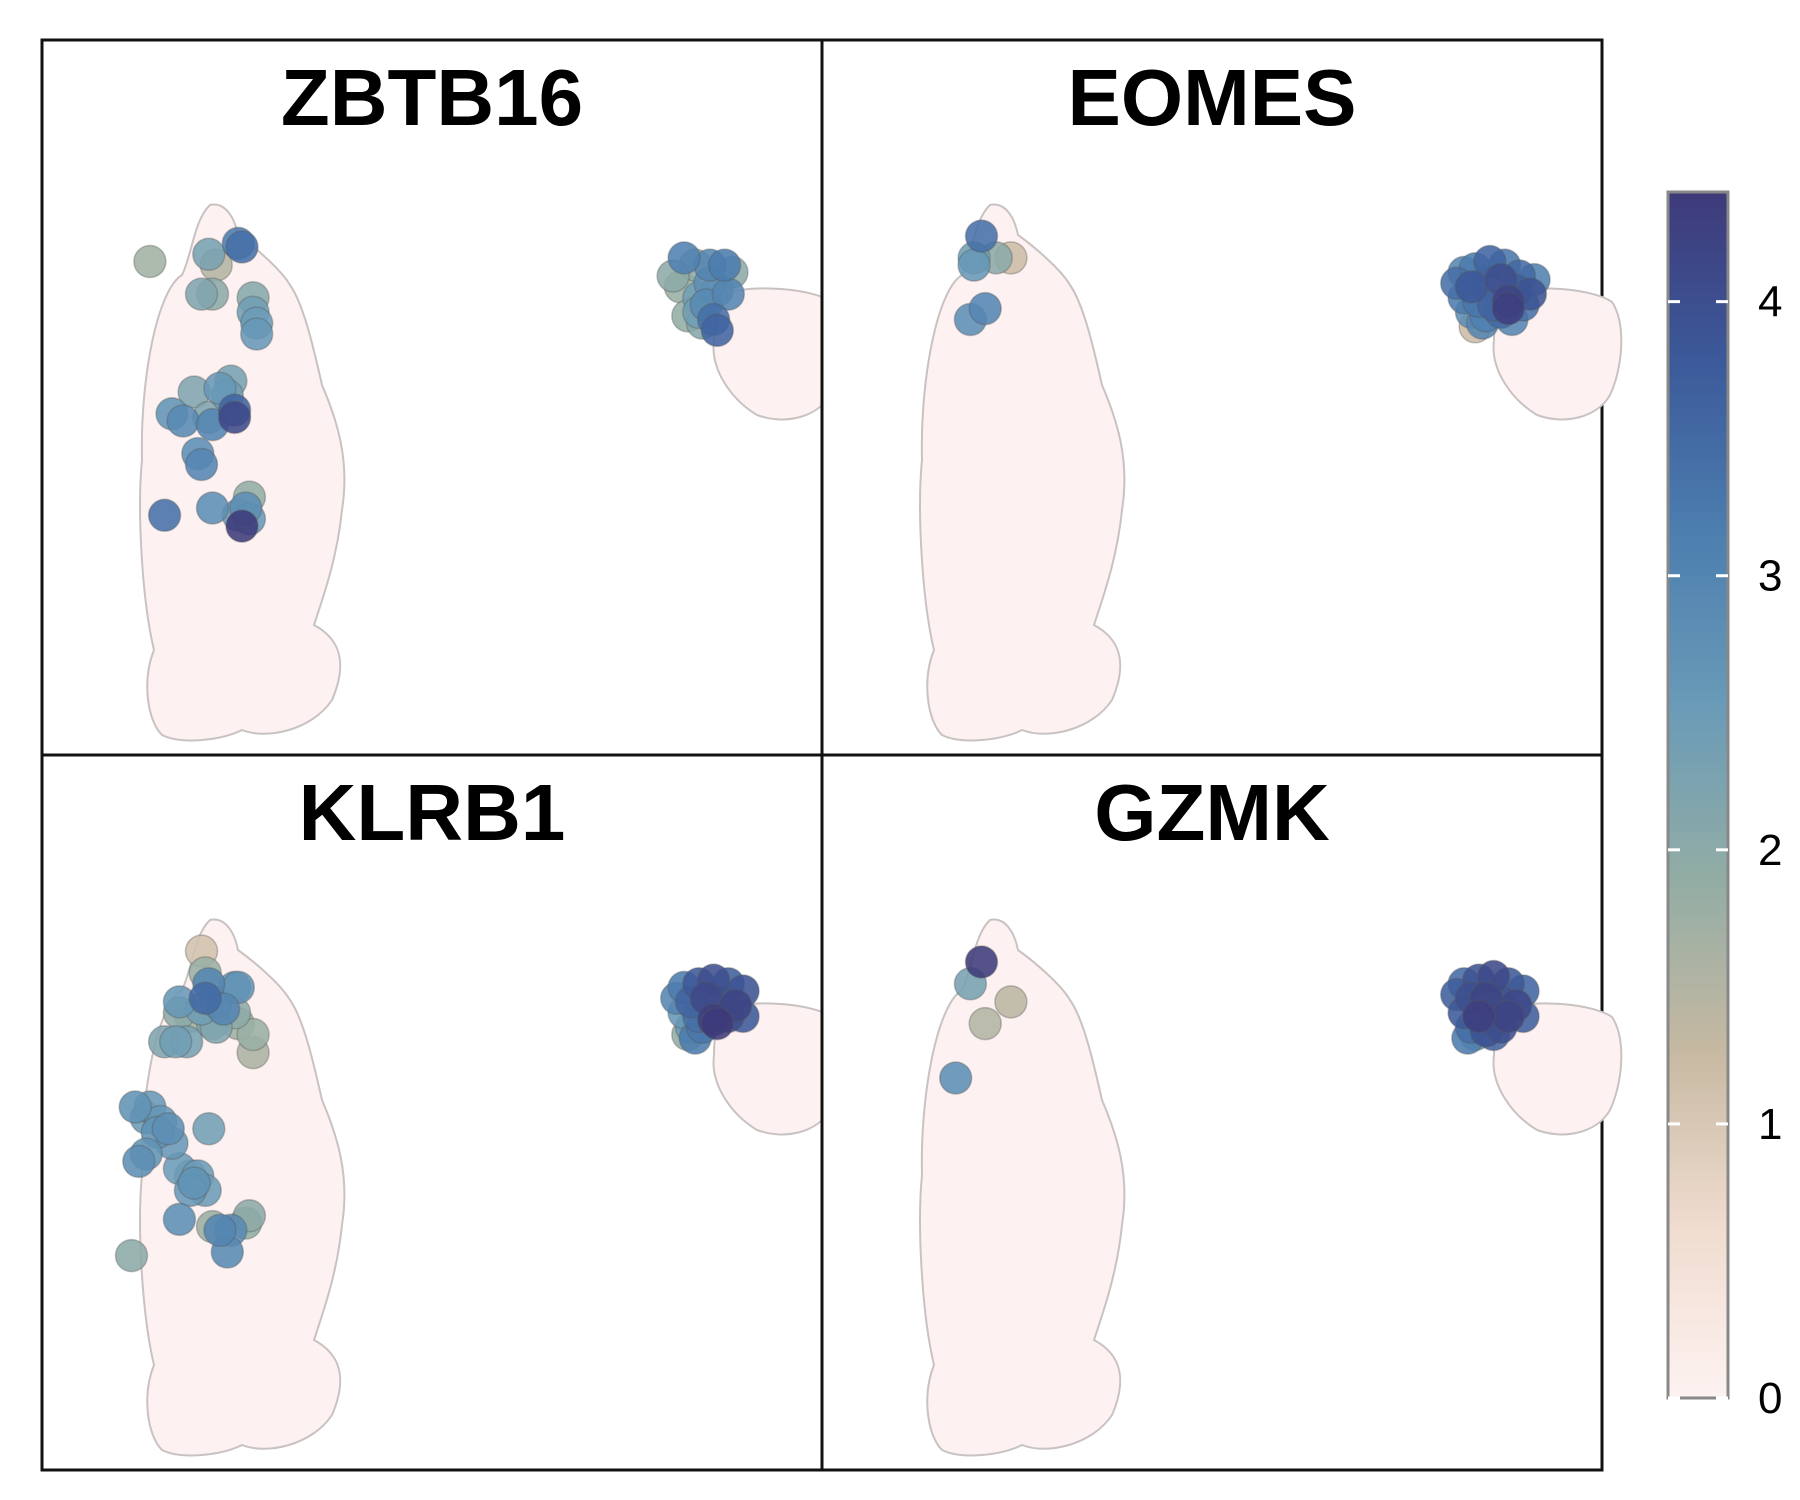  Describe the element at coordinates (432, 97) in the screenshot. I see `panel-title: ZBTB16` at that location.